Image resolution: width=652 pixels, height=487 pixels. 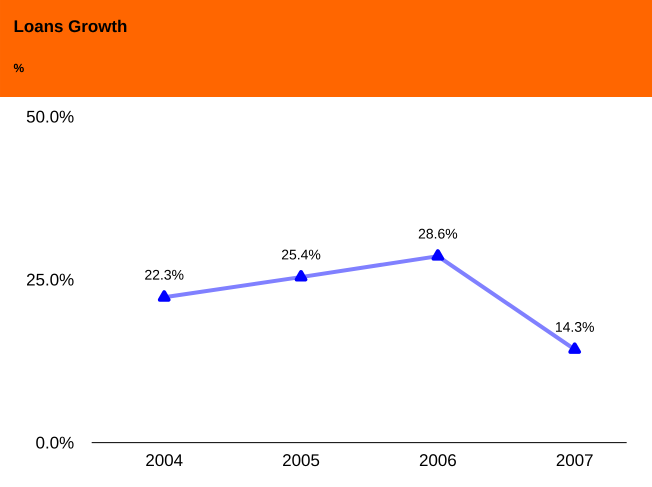 I want to click on text: 14.3%, so click(x=575, y=327).